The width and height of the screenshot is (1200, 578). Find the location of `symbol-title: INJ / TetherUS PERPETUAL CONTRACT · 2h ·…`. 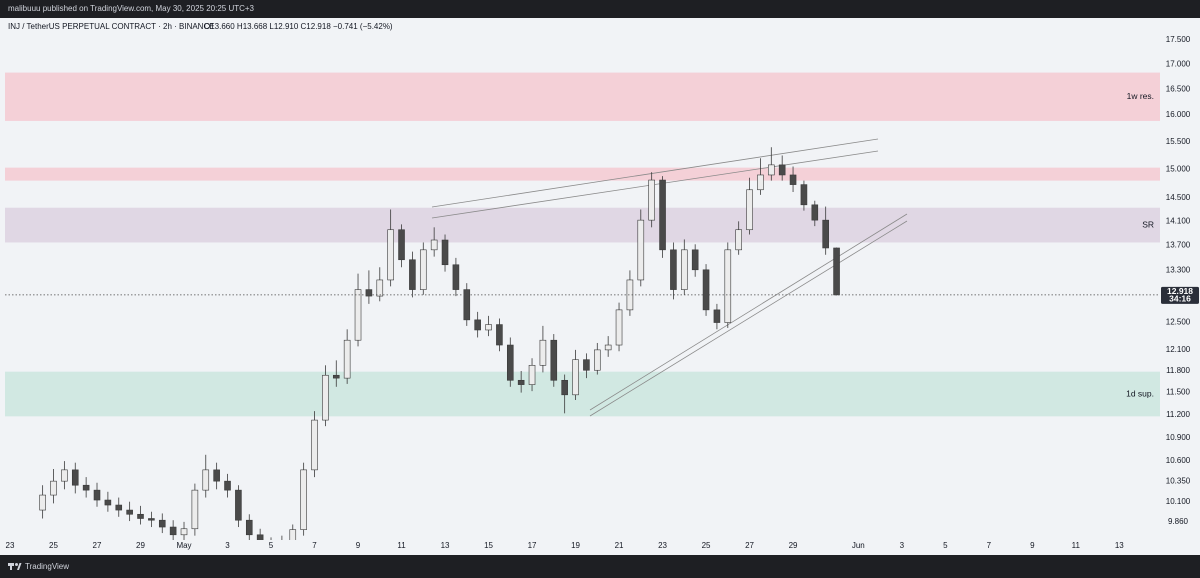

symbol-title: INJ / TetherUS PERPETUAL CONTRACT · 2h ·… is located at coordinates (111, 26).